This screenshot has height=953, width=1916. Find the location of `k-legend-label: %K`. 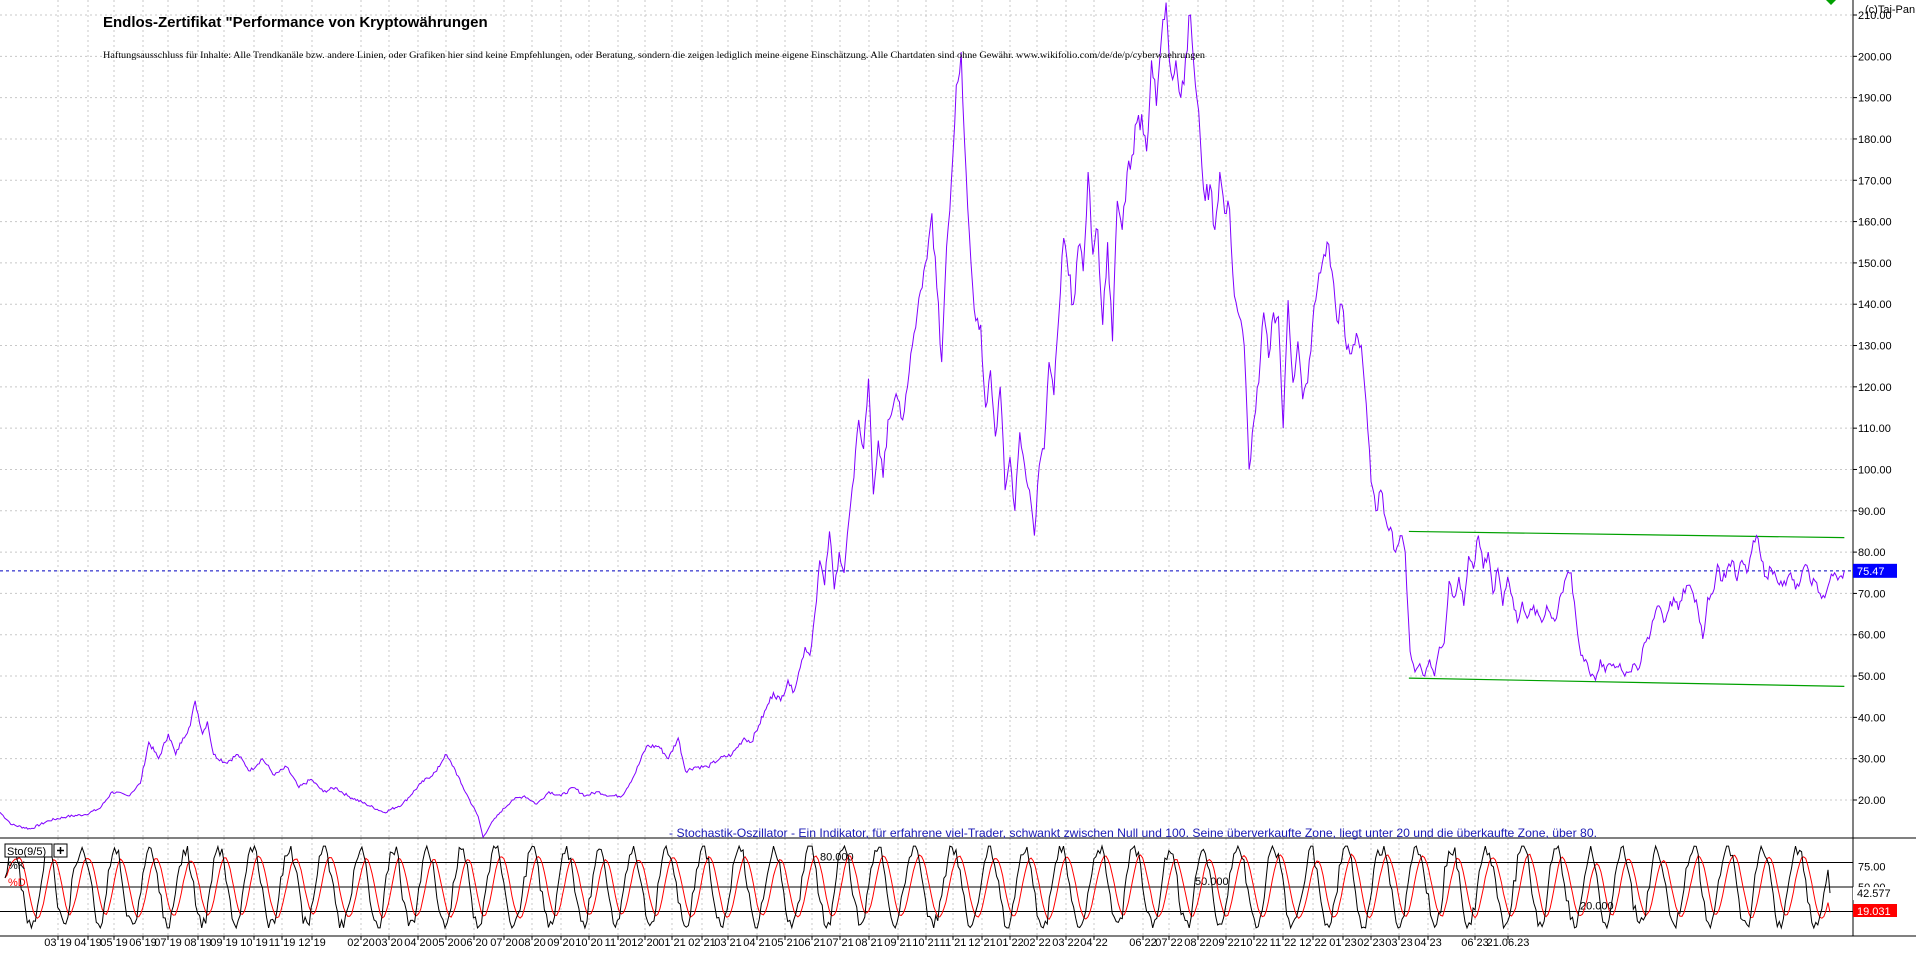

k-legend-label: %K is located at coordinates (17, 866).